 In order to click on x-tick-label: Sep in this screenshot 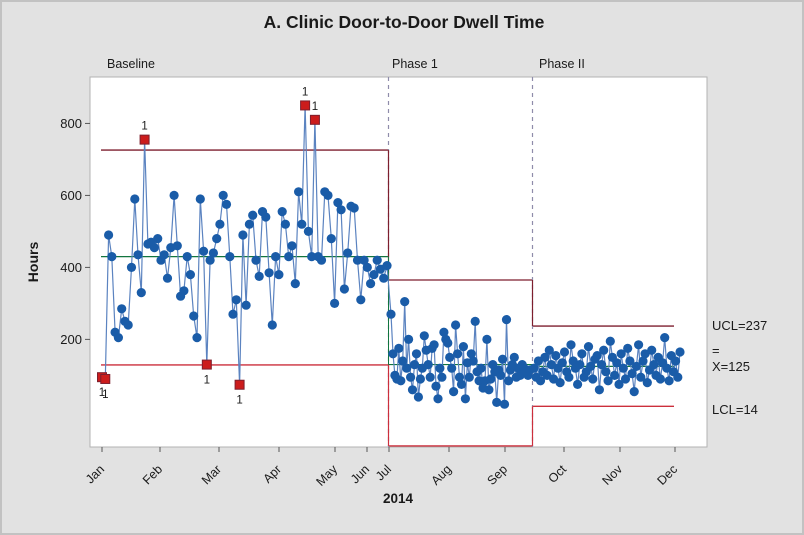, I will do `click(497, 475)`.